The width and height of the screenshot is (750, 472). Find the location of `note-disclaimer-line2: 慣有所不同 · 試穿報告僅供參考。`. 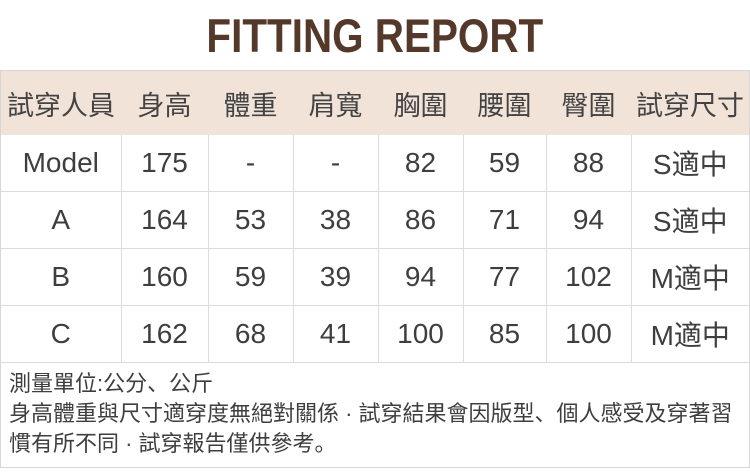

note-disclaimer-line2: 慣有所不同 · 試穿報告僅供參考。 is located at coordinates (173, 443).